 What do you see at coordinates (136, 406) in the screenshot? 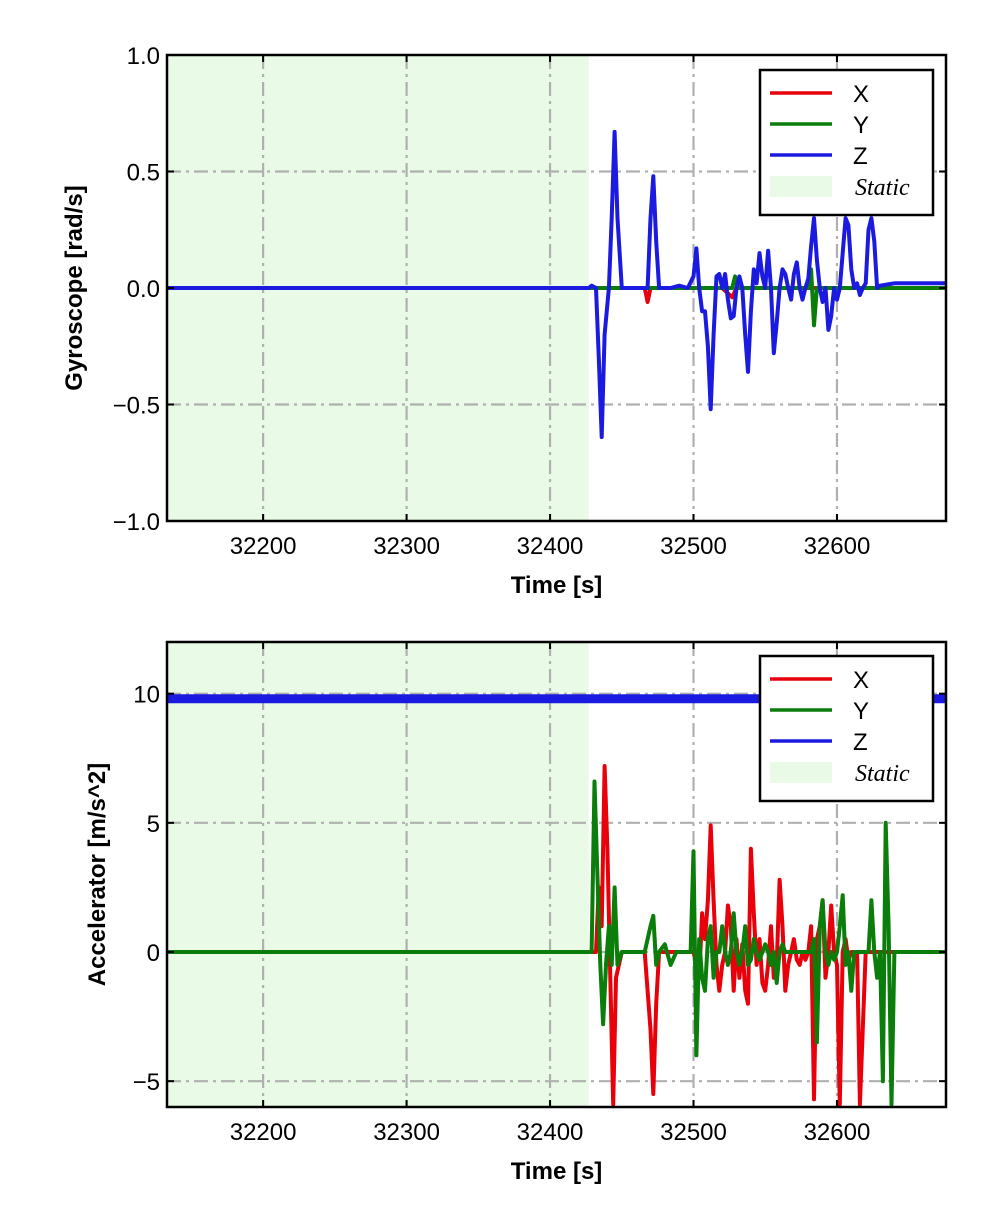
I see `y-tick-label: −0.5` at bounding box center [136, 406].